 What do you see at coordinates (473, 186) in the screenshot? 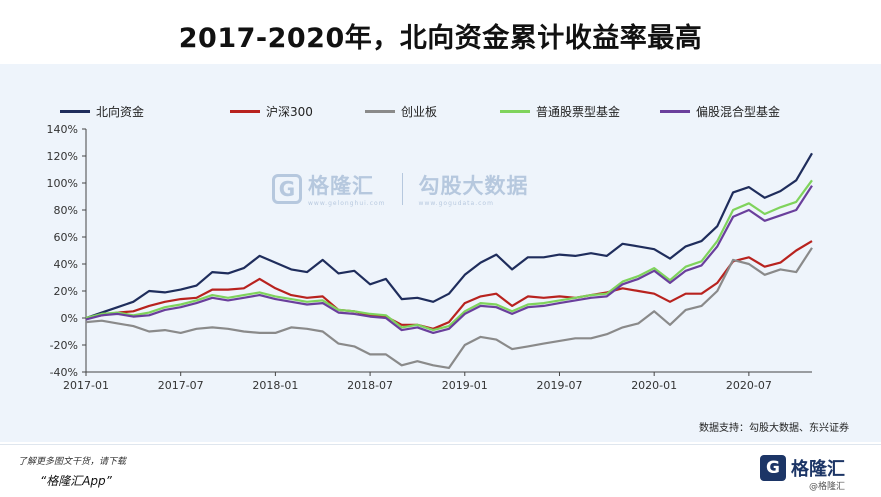
I see `watermark-name-2: 勾股大数据` at bounding box center [473, 186].